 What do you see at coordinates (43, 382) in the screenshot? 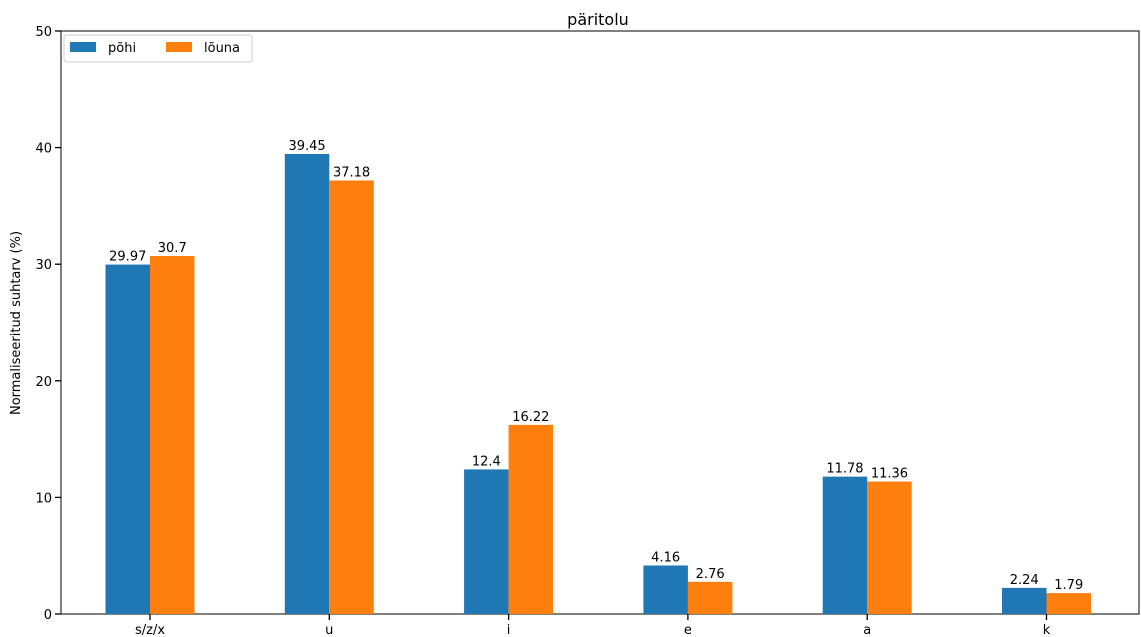
I see `y-tick-label: 20` at bounding box center [43, 382].